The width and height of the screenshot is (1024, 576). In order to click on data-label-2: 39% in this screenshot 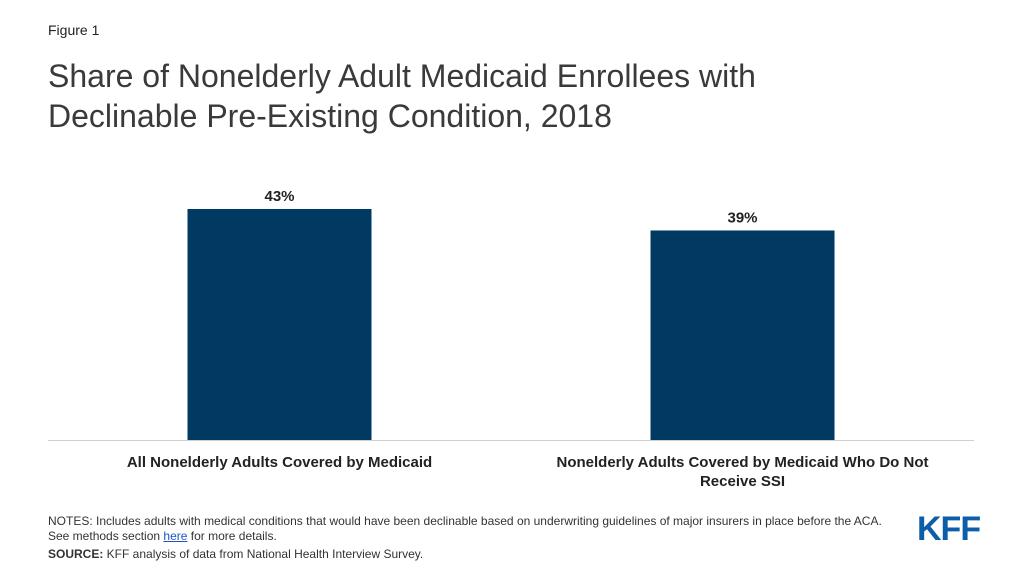, I will do `click(742, 217)`.